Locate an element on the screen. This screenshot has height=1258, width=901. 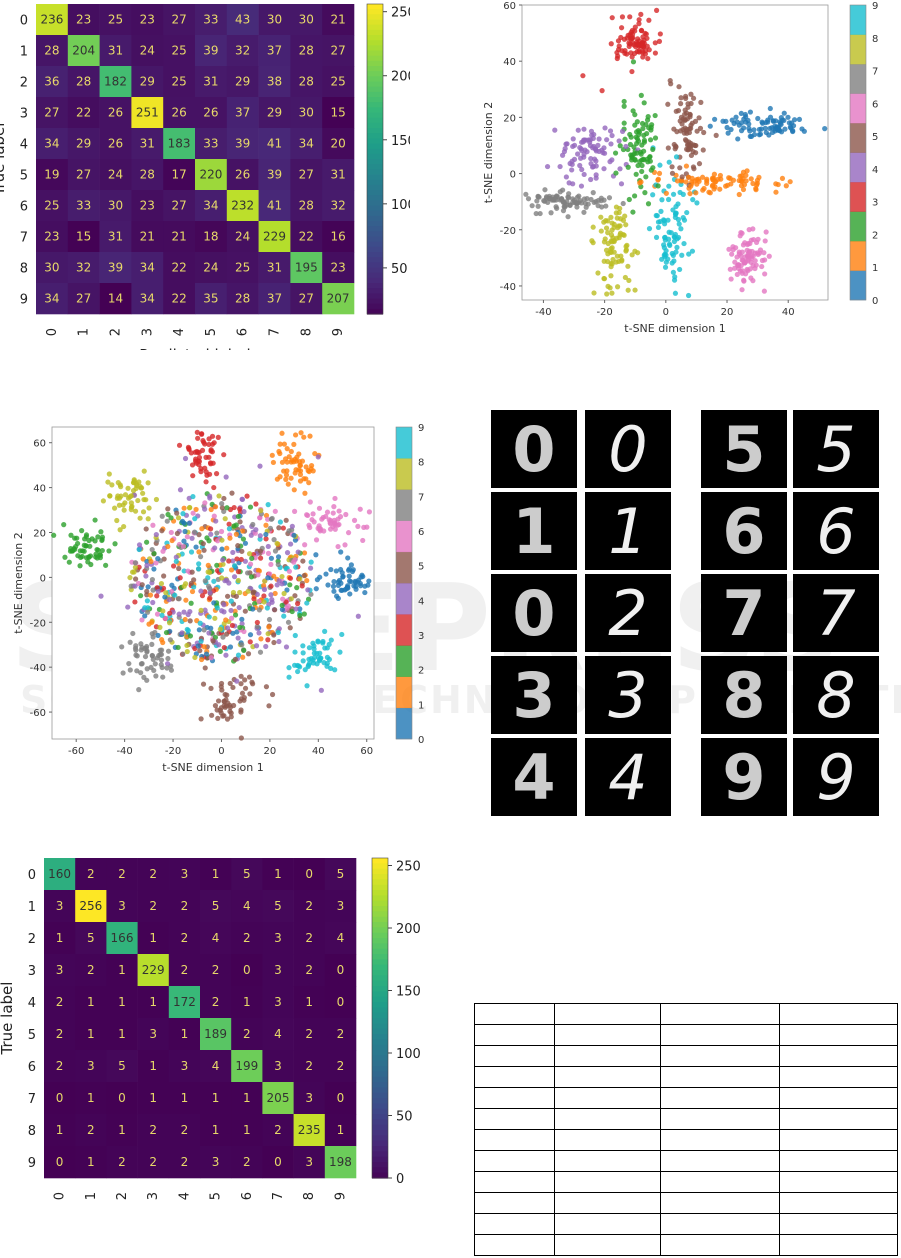
cell-value: 198 is located at coordinates (340, 1162).